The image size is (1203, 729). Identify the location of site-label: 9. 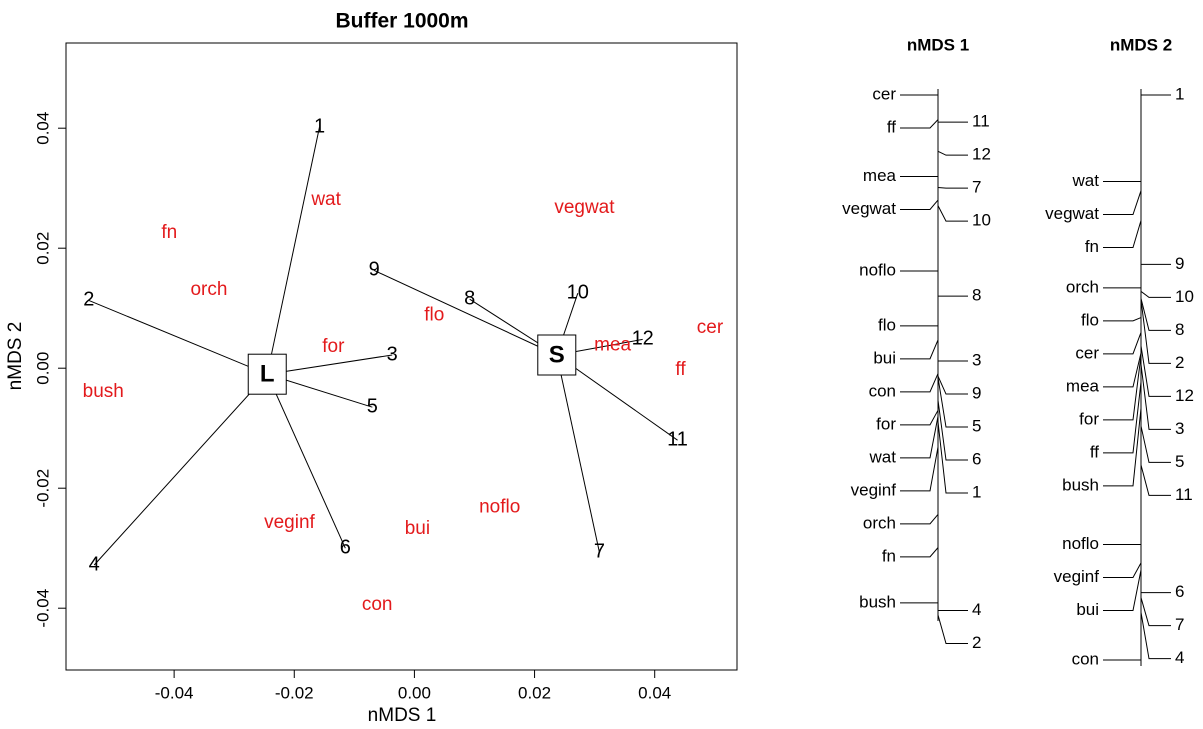
(374, 270).